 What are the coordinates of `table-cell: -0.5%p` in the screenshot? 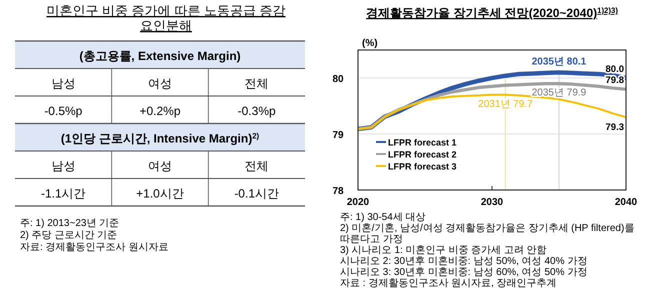 It's located at (63, 111).